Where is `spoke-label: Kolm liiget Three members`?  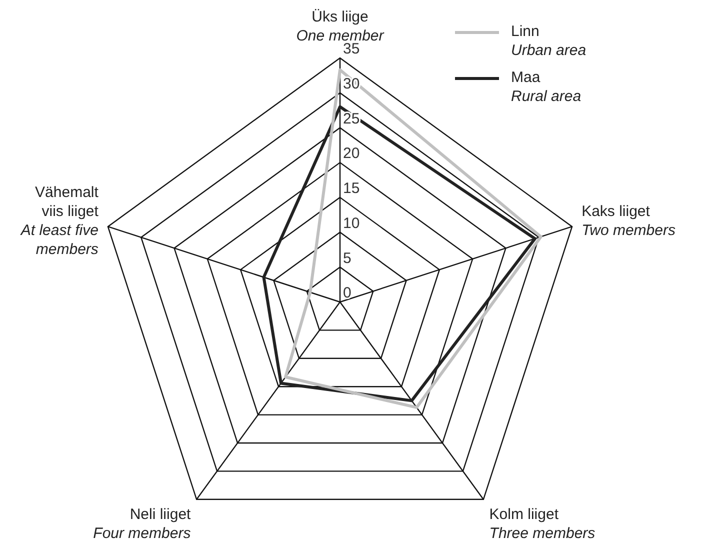
spoke-label: Kolm liiget Three members is located at coordinates (542, 524).